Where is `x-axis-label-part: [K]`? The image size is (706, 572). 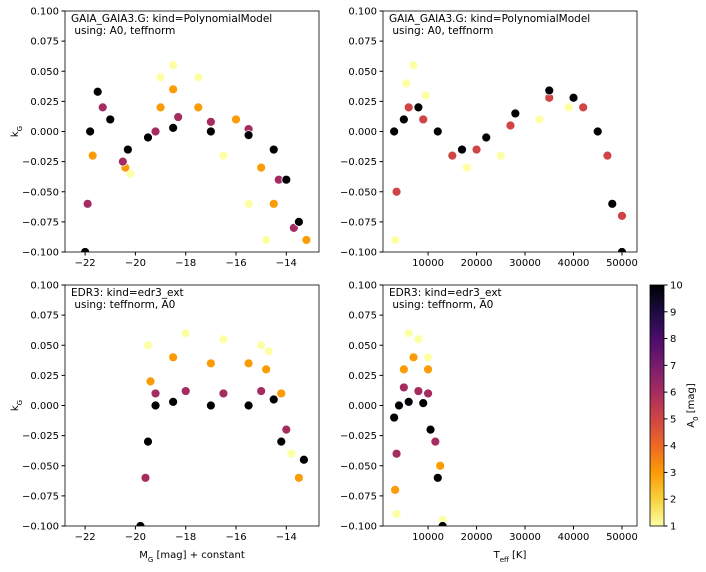 x-axis-label-part: [K] is located at coordinates (518, 555).